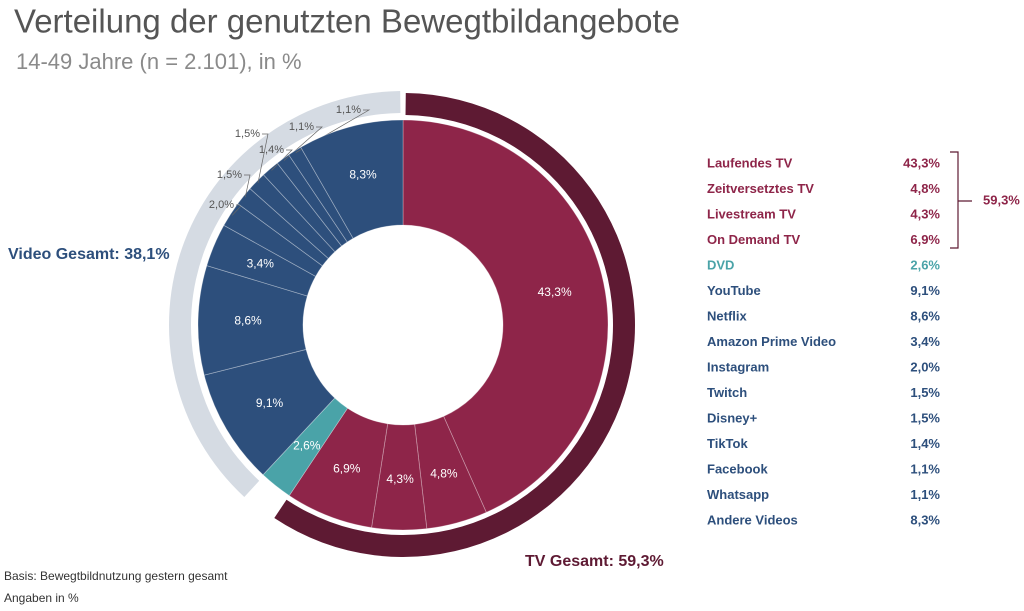 The image size is (1024, 611). What do you see at coordinates (89, 254) in the screenshot?
I see `group-label: Video Gesamt: 38,1%` at bounding box center [89, 254].